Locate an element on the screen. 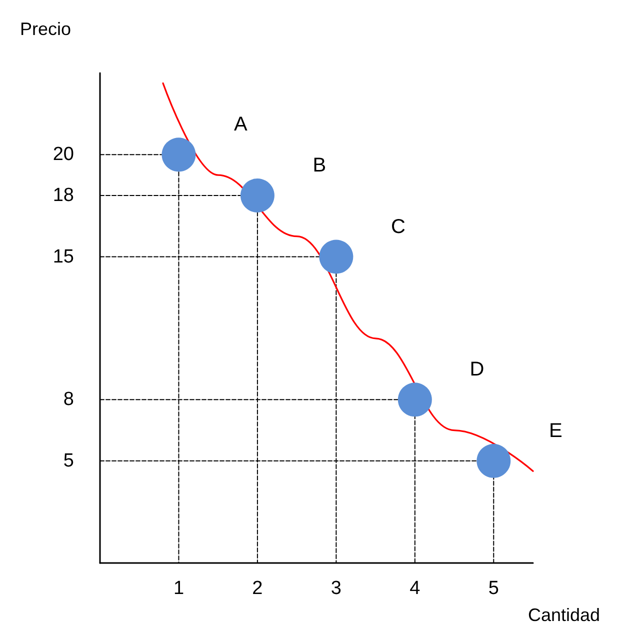  y-tick-label: 15 is located at coordinates (63, 257).